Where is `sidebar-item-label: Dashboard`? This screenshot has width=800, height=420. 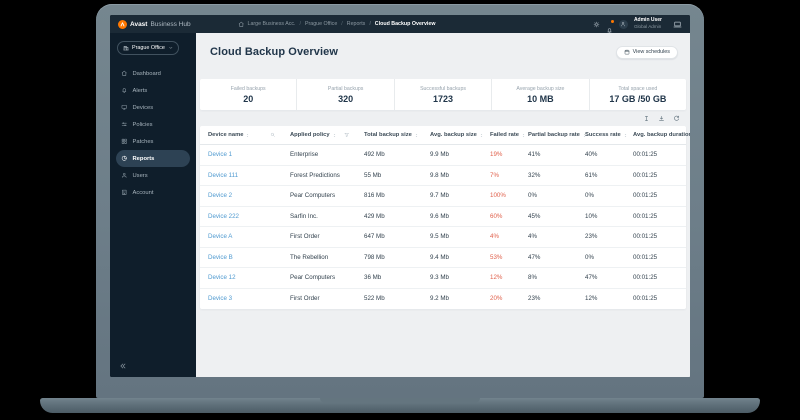
sidebar-item-label: Dashboard is located at coordinates (146, 73).